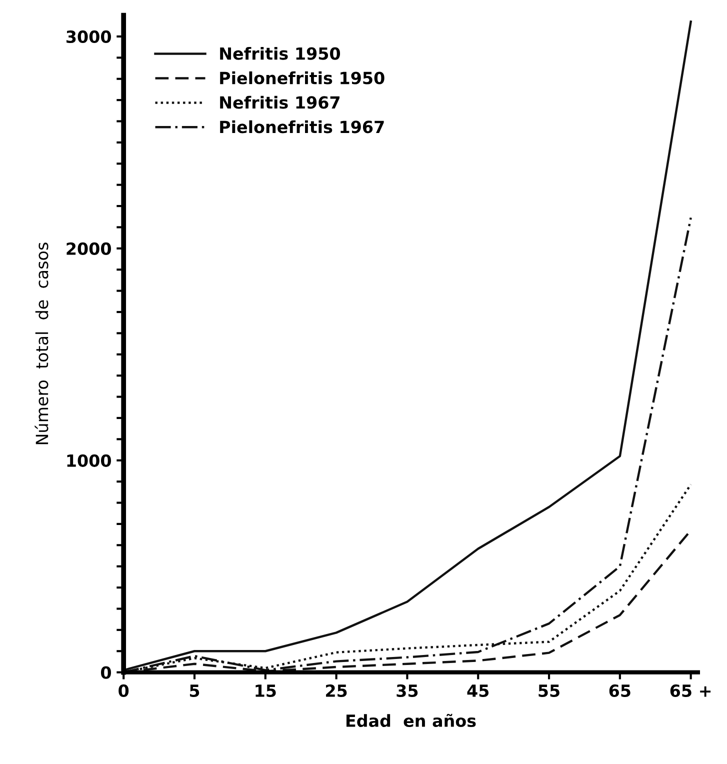  What do you see at coordinates (88, 37) in the screenshot?
I see `y-tick-label: 3000` at bounding box center [88, 37].